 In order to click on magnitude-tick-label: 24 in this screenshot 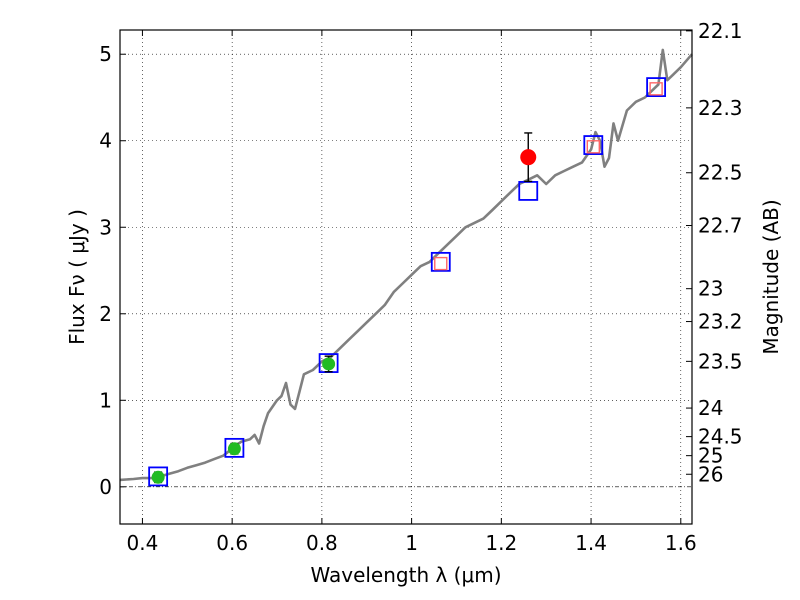, I will do `click(710, 408)`.